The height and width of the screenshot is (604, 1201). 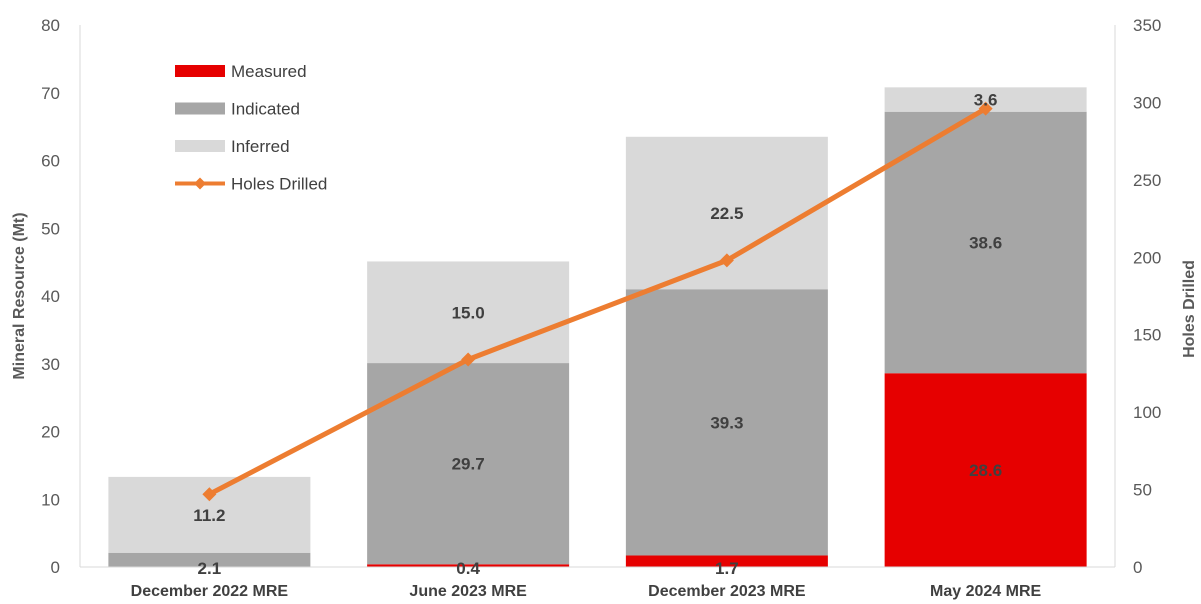 I want to click on data-label: 28.6, so click(x=985, y=470).